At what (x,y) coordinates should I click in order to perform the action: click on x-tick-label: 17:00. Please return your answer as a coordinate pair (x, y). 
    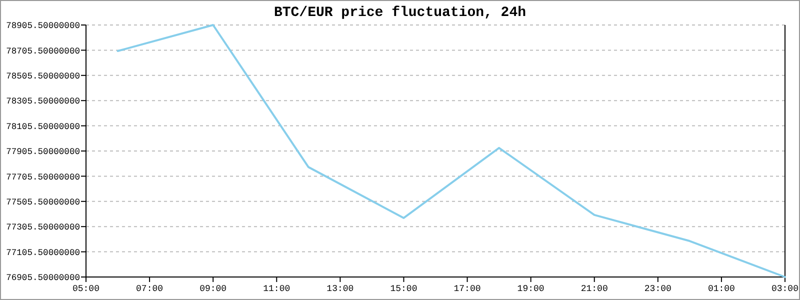
    Looking at the image, I should click on (467, 289).